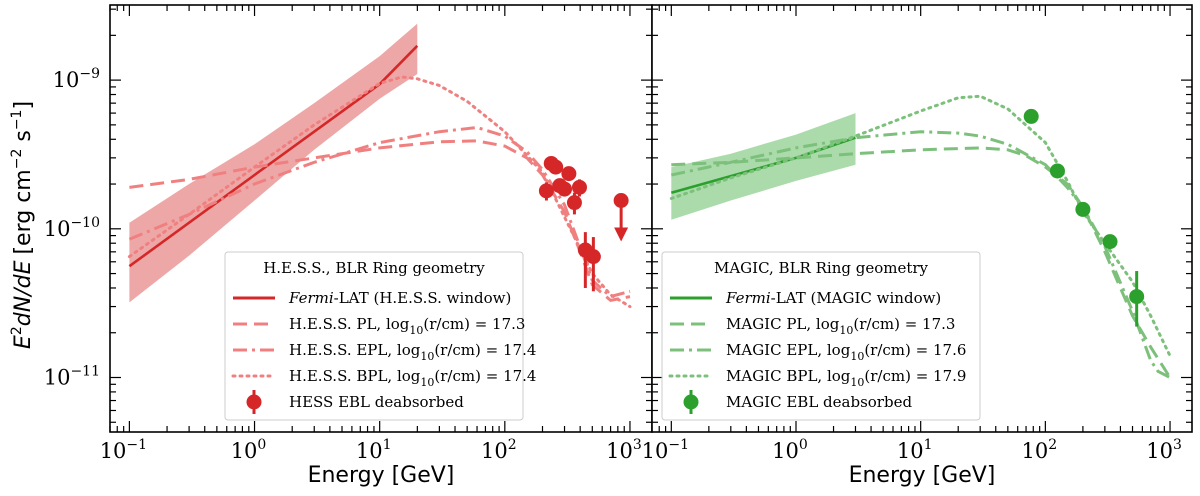 The height and width of the screenshot is (496, 1200). I want to click on upper-limit-arrow, so click(621, 234).